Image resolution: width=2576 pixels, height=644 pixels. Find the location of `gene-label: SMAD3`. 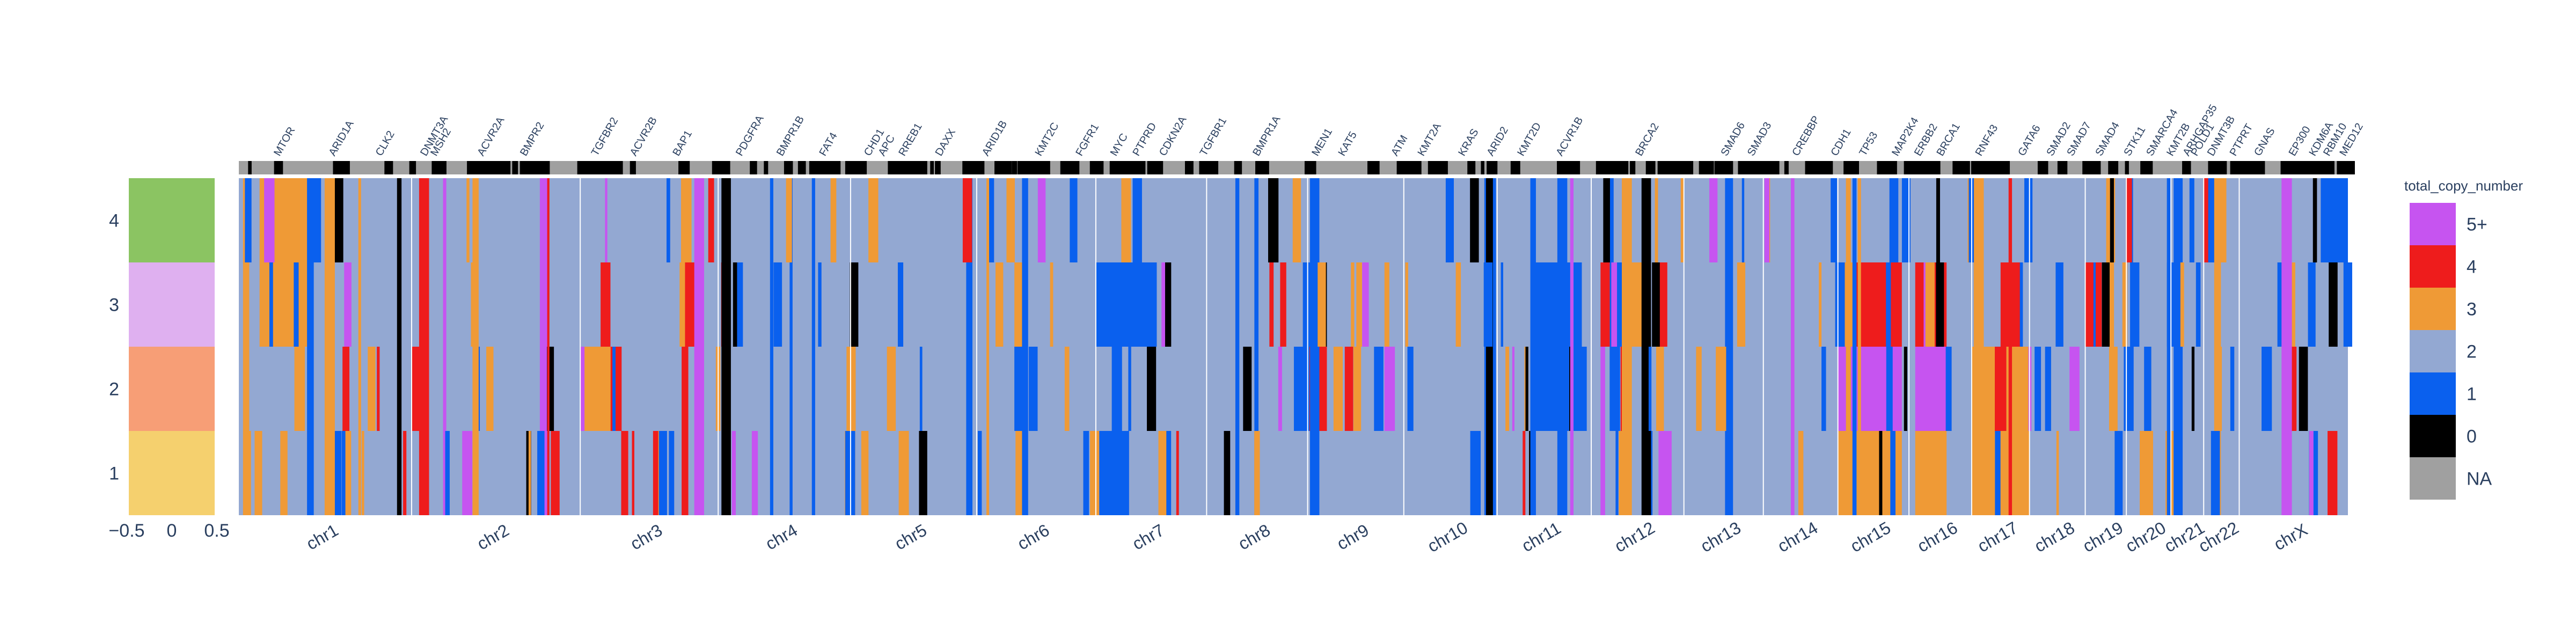

gene-label: SMAD3 is located at coordinates (1759, 139).